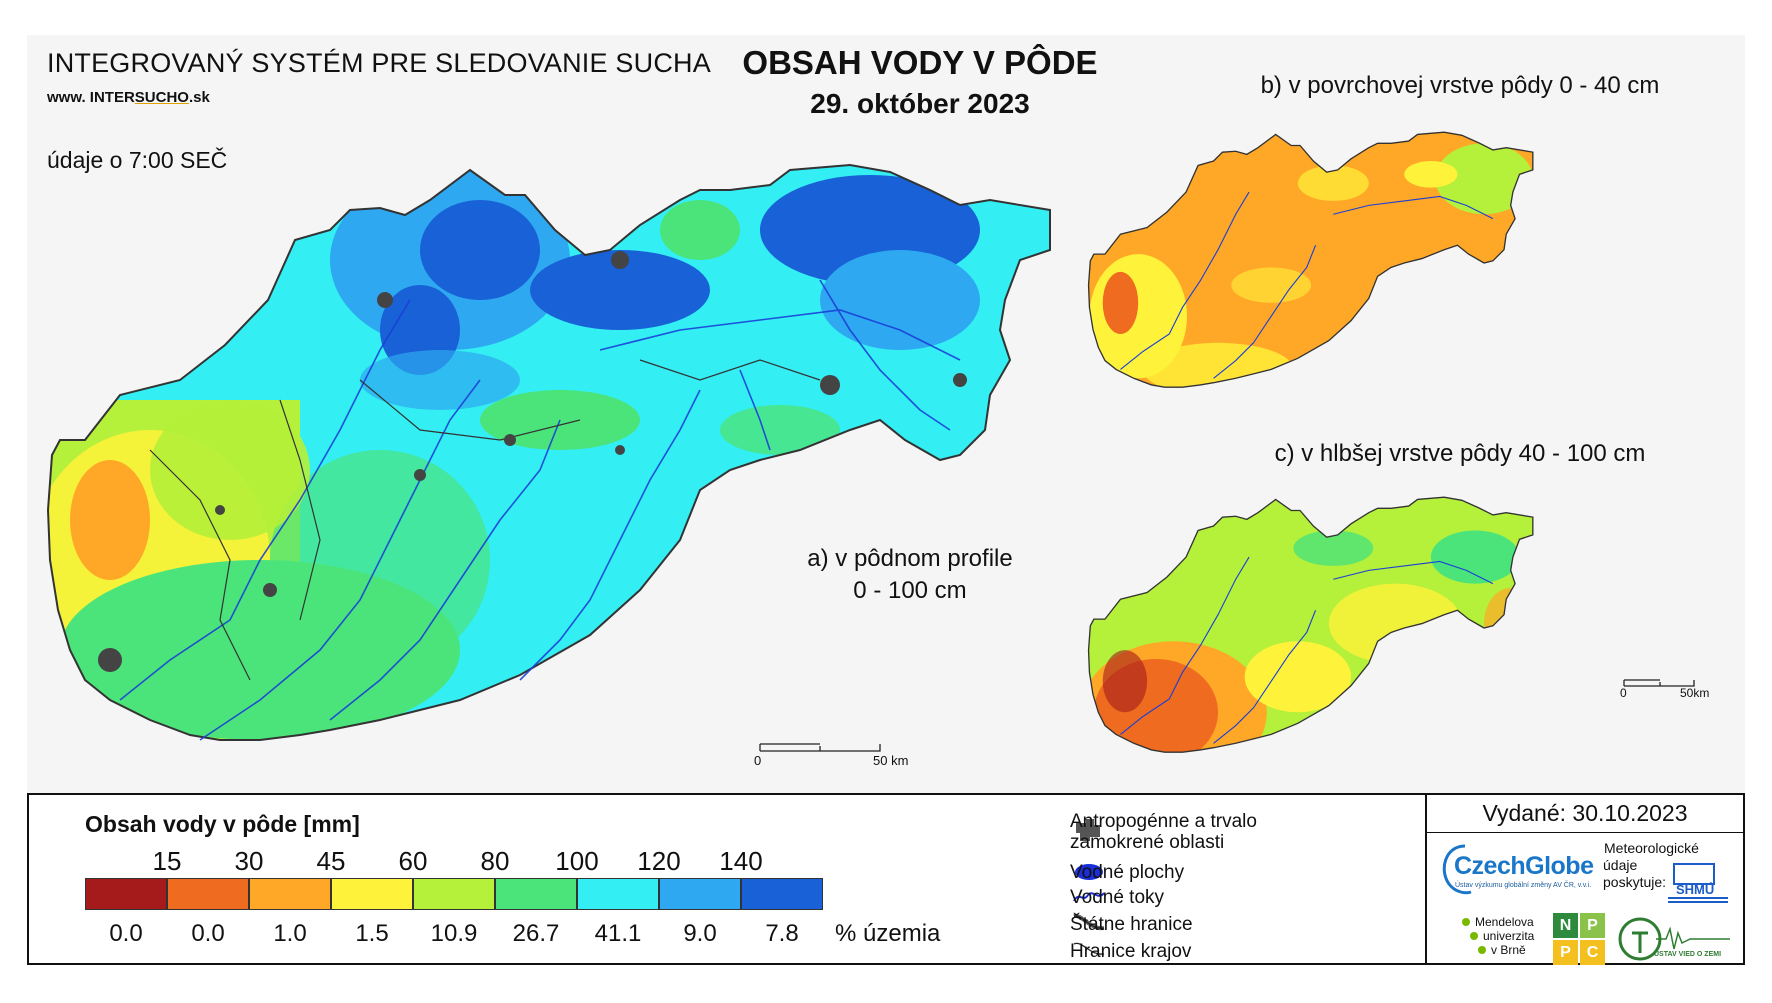 This screenshot has height=1003, width=1772. What do you see at coordinates (1089, 948) in the screenshot?
I see `region-border-icon` at bounding box center [1089, 948].